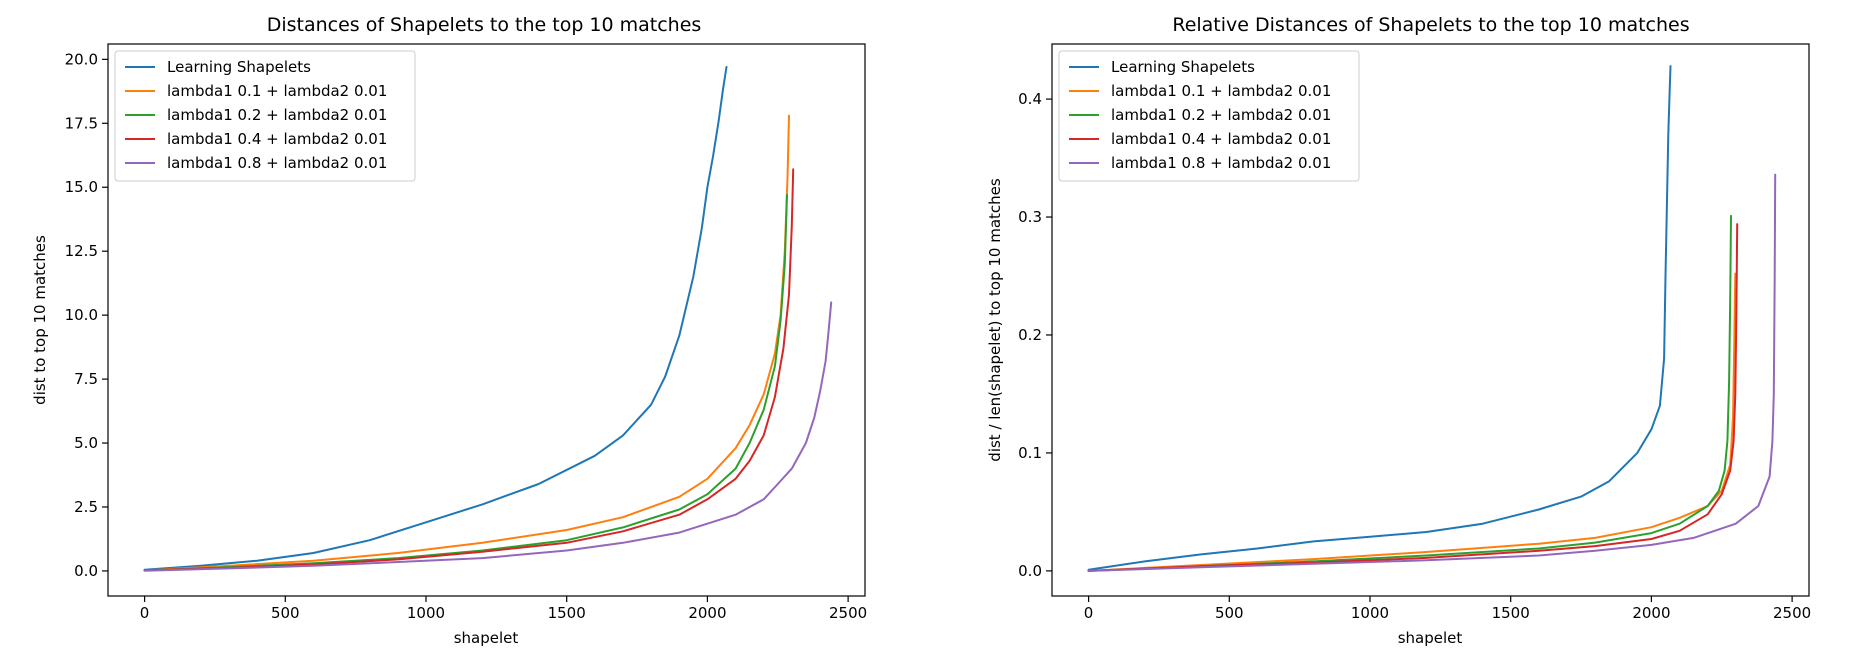 This screenshot has width=1856, height=663. I want to click on y-tick-label: 10.0, so click(81, 315).